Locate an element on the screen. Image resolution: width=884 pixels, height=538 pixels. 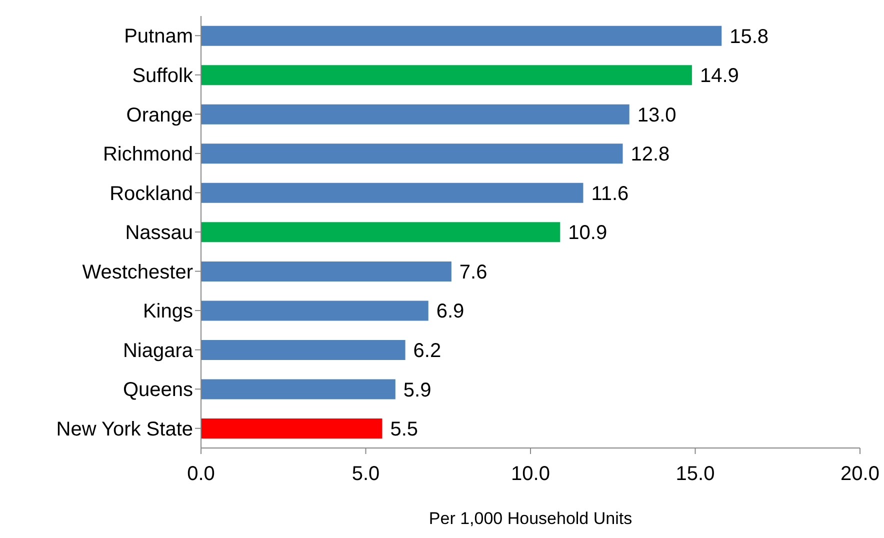
x-tick-label: 20.0 is located at coordinates (860, 474).